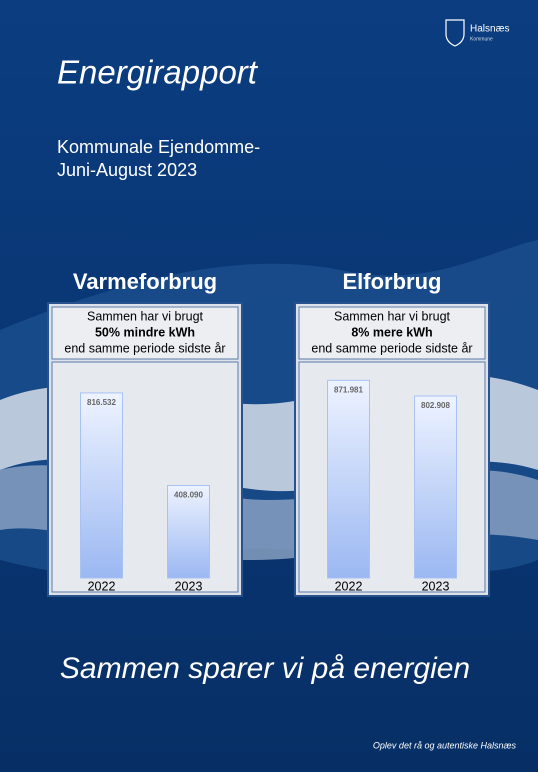 The width and height of the screenshot is (538, 772). What do you see at coordinates (188, 495) in the screenshot?
I see `value-label: 408.090` at bounding box center [188, 495].